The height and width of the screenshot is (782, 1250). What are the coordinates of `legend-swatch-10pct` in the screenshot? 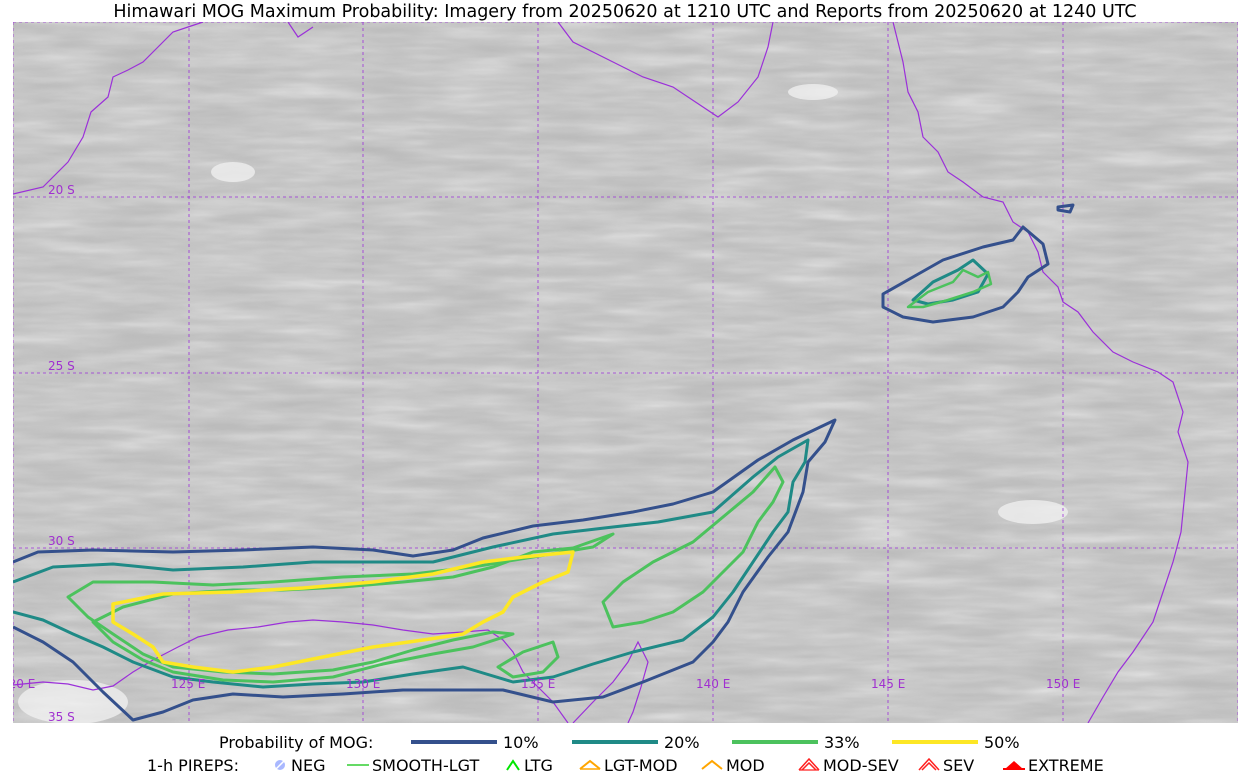 It's located at (454, 742).